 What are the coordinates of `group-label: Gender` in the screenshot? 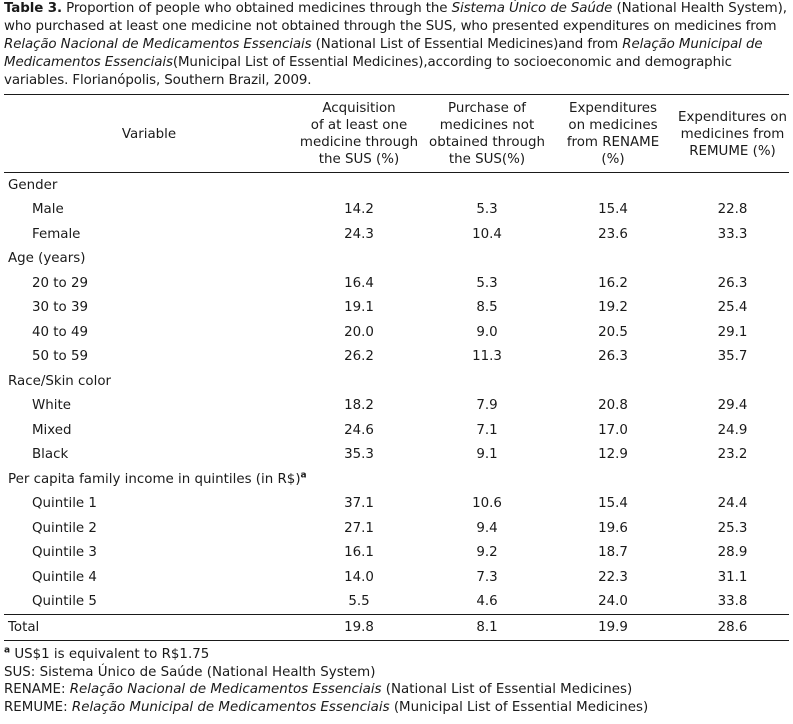 It's located at (33, 185).